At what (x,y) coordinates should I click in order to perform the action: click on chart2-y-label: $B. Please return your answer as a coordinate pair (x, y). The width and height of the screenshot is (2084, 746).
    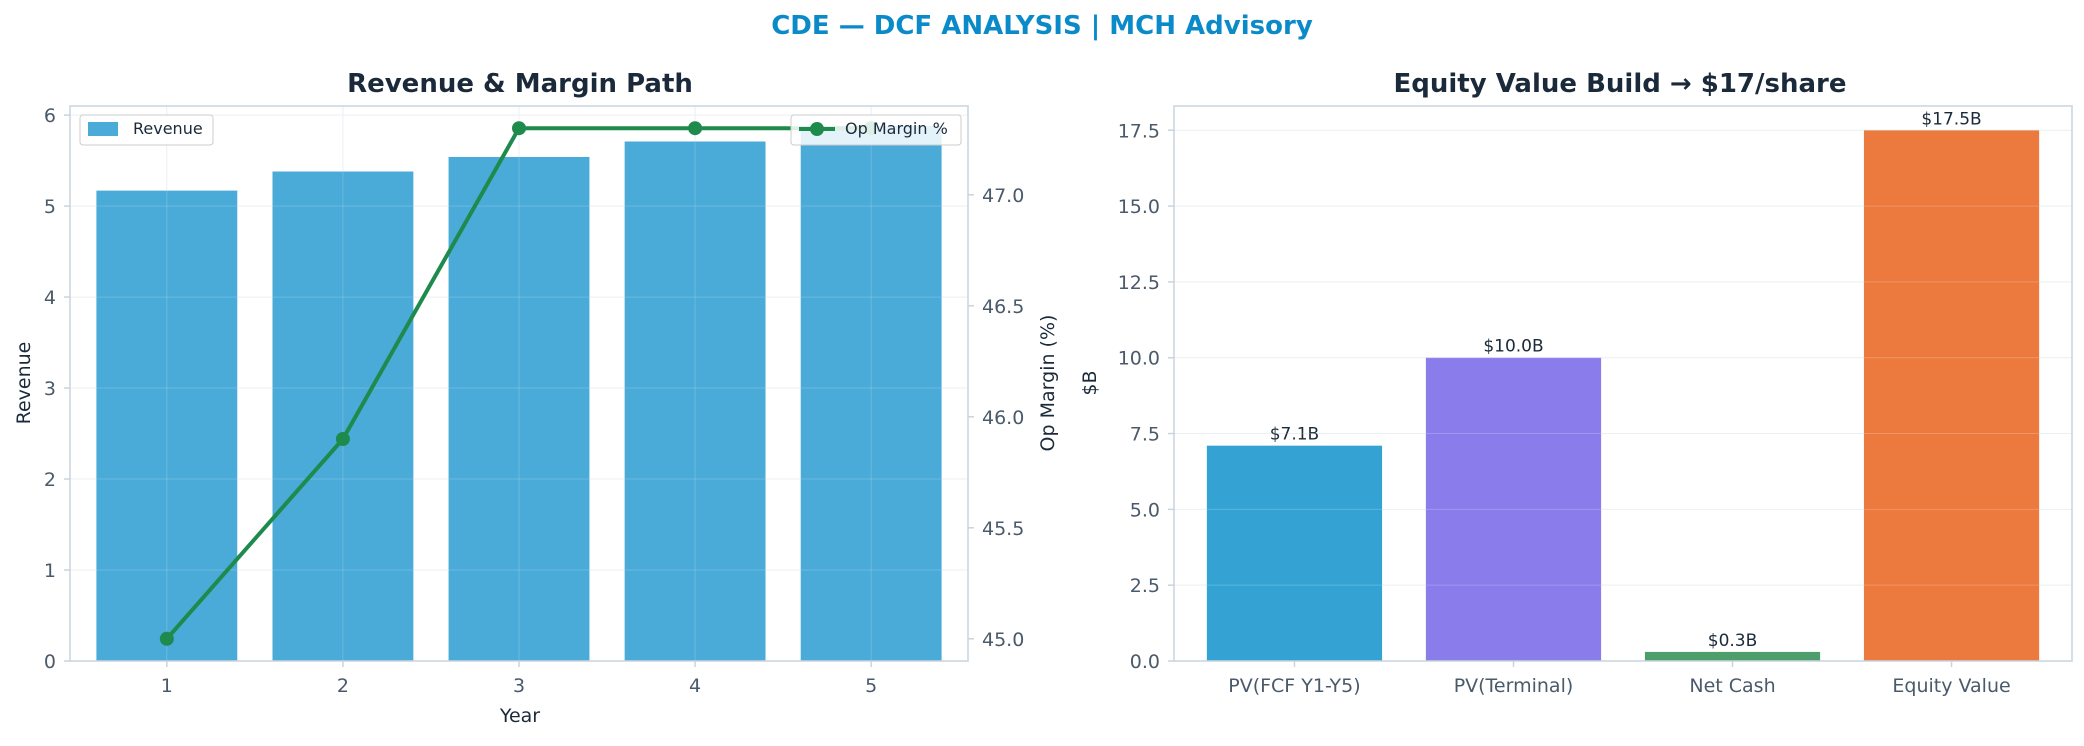
    Looking at the image, I should click on (1090, 382).